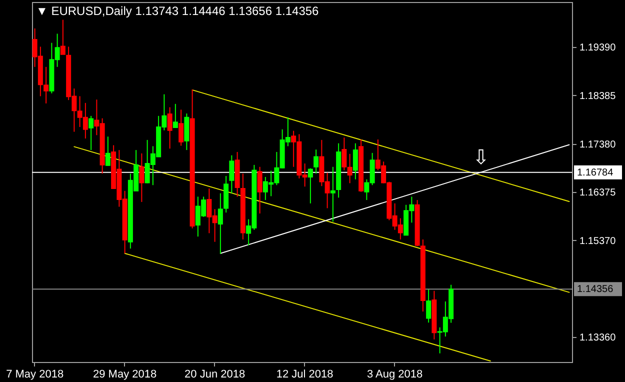  Describe the element at coordinates (598, 241) in the screenshot. I see `y-tick-label: 1.15370` at that location.